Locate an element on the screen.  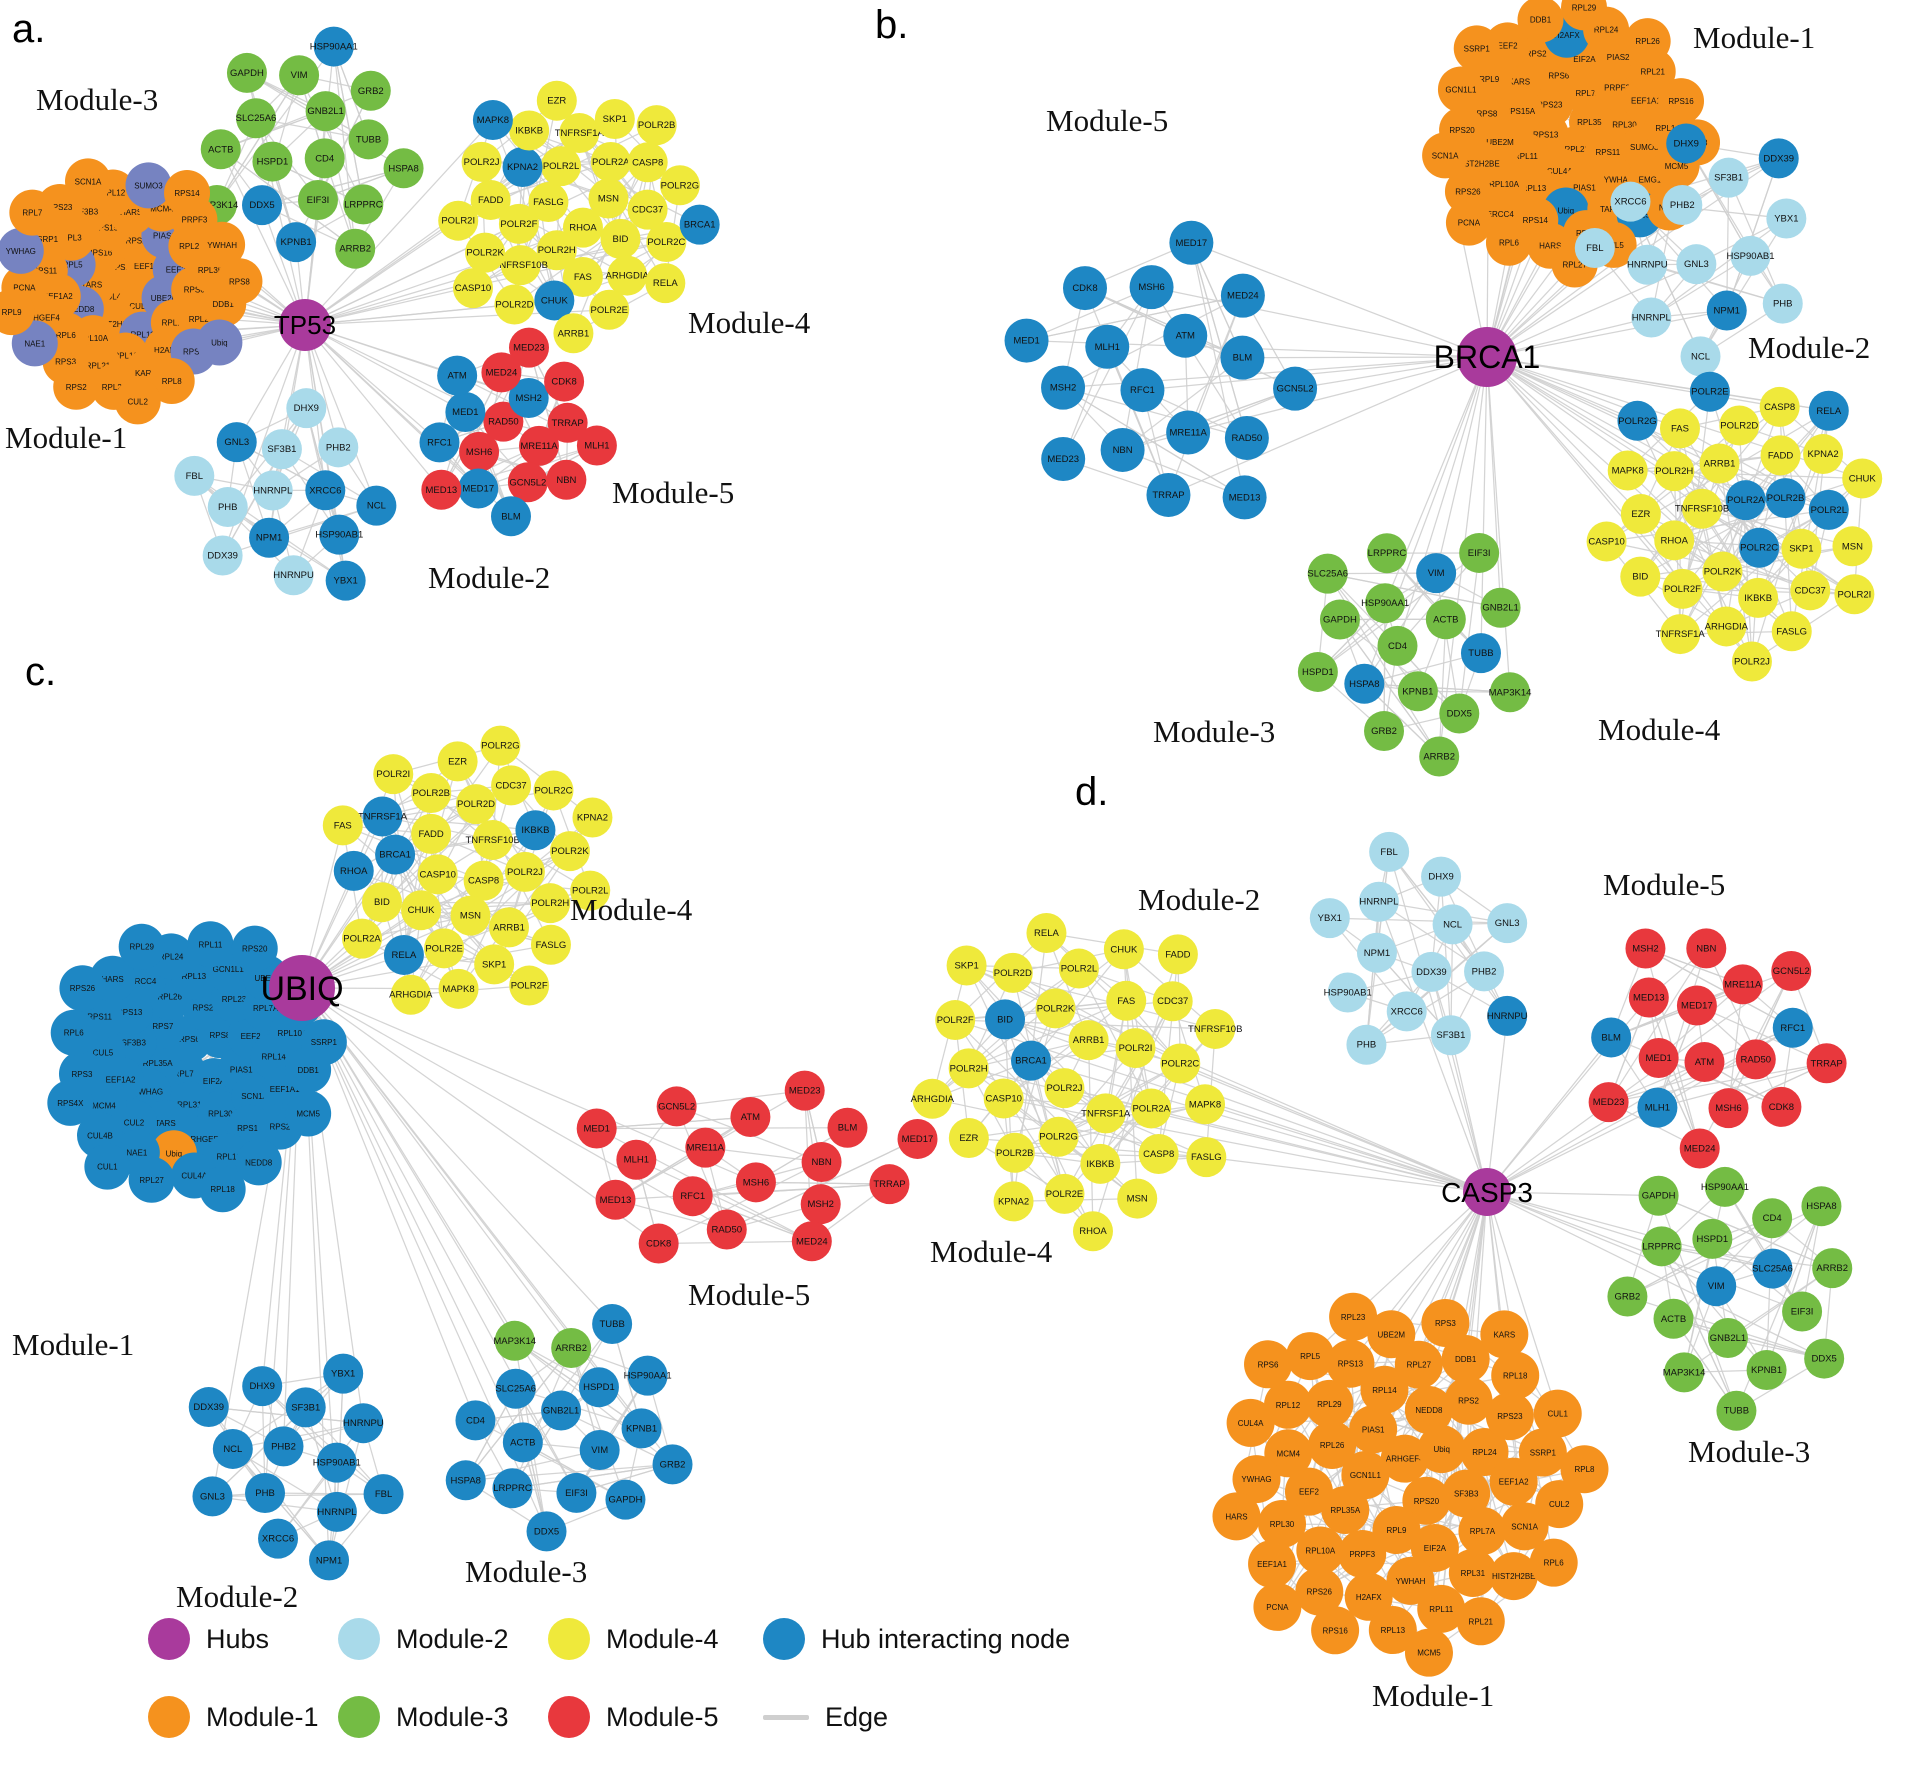
node-b-chuk: CHUK is located at coordinates (1862, 478).